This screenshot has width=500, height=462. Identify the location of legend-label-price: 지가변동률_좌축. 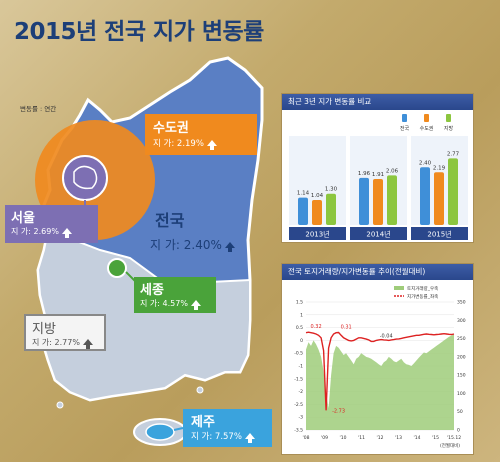
(422, 296).